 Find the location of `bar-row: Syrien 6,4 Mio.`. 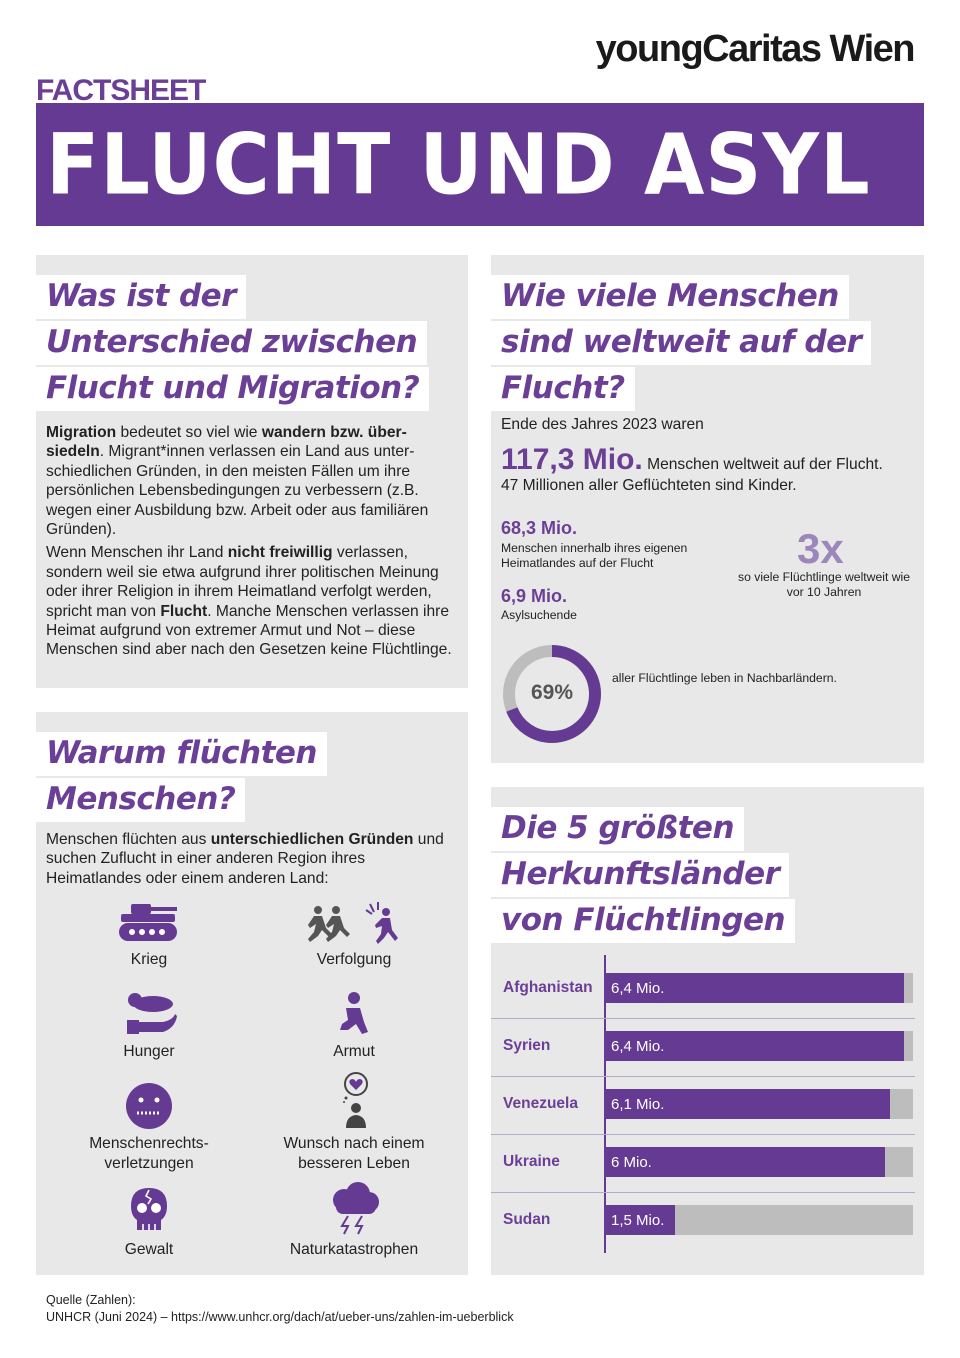

bar-row: Syrien 6,4 Mio. is located at coordinates (703, 1046).